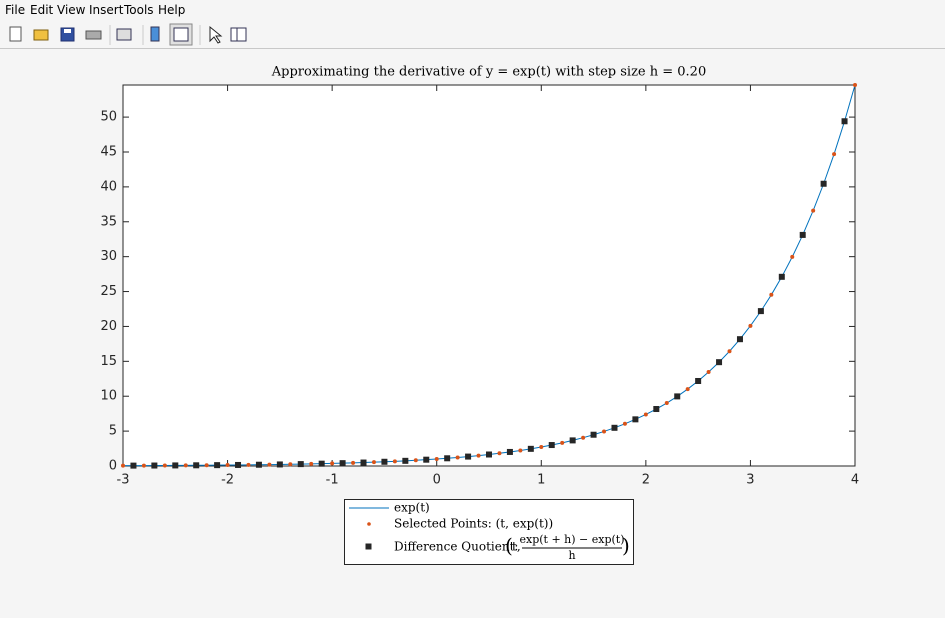 This screenshot has height=618, width=945. What do you see at coordinates (437, 480) in the screenshot?
I see `x-tick-label: 0` at bounding box center [437, 480].